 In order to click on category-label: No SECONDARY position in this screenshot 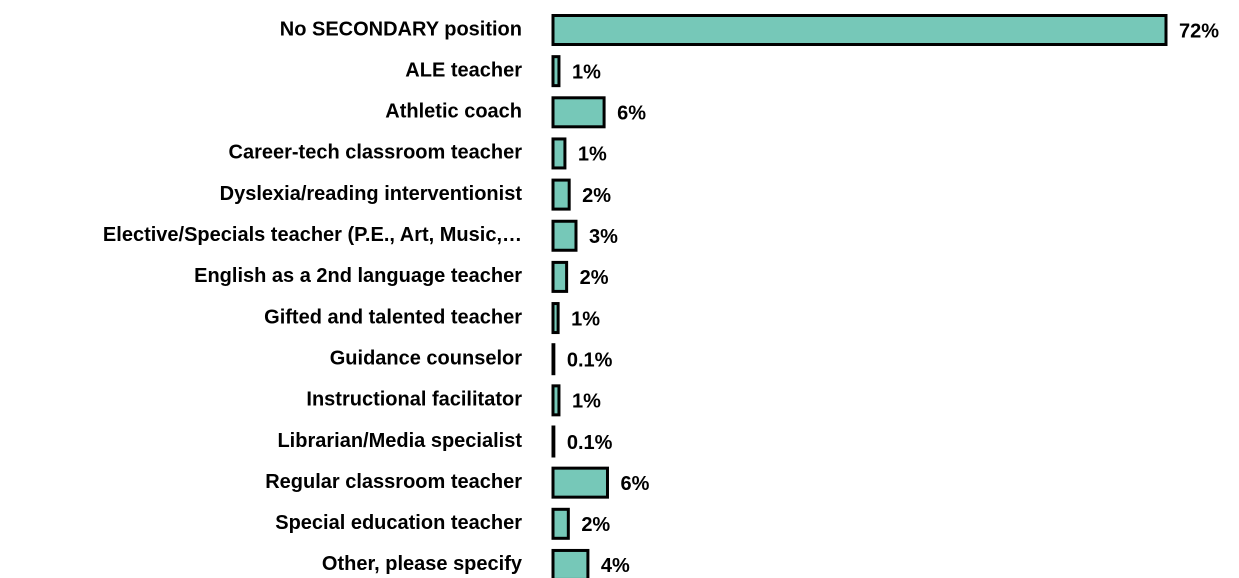, I will do `click(401, 29)`.